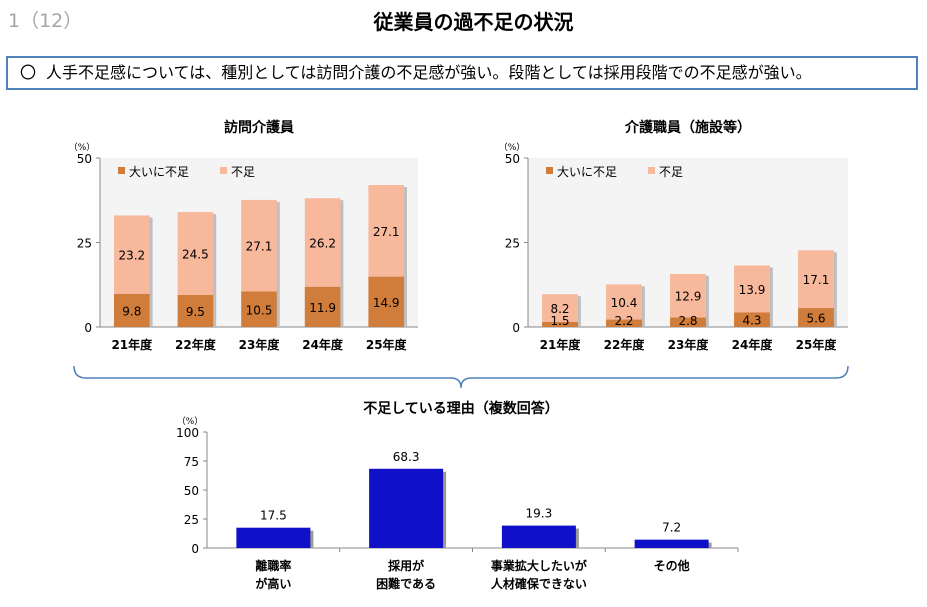 The image size is (927, 607). I want to click on data-label-shortage: 23.2, so click(131, 256).